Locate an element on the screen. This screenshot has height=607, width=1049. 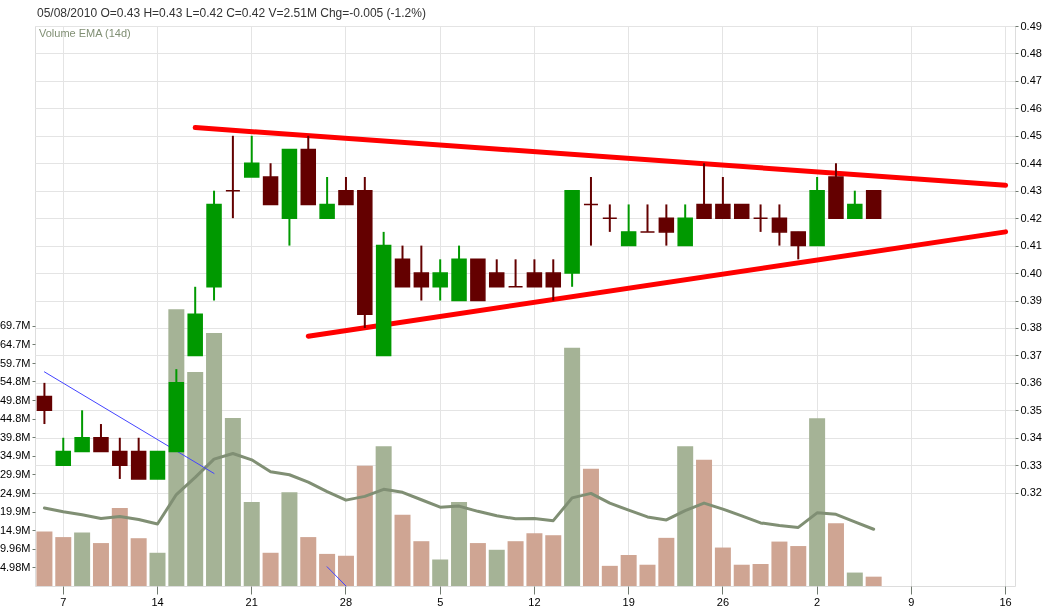
y-tick-label: 0.33 is located at coordinates (1031, 464).